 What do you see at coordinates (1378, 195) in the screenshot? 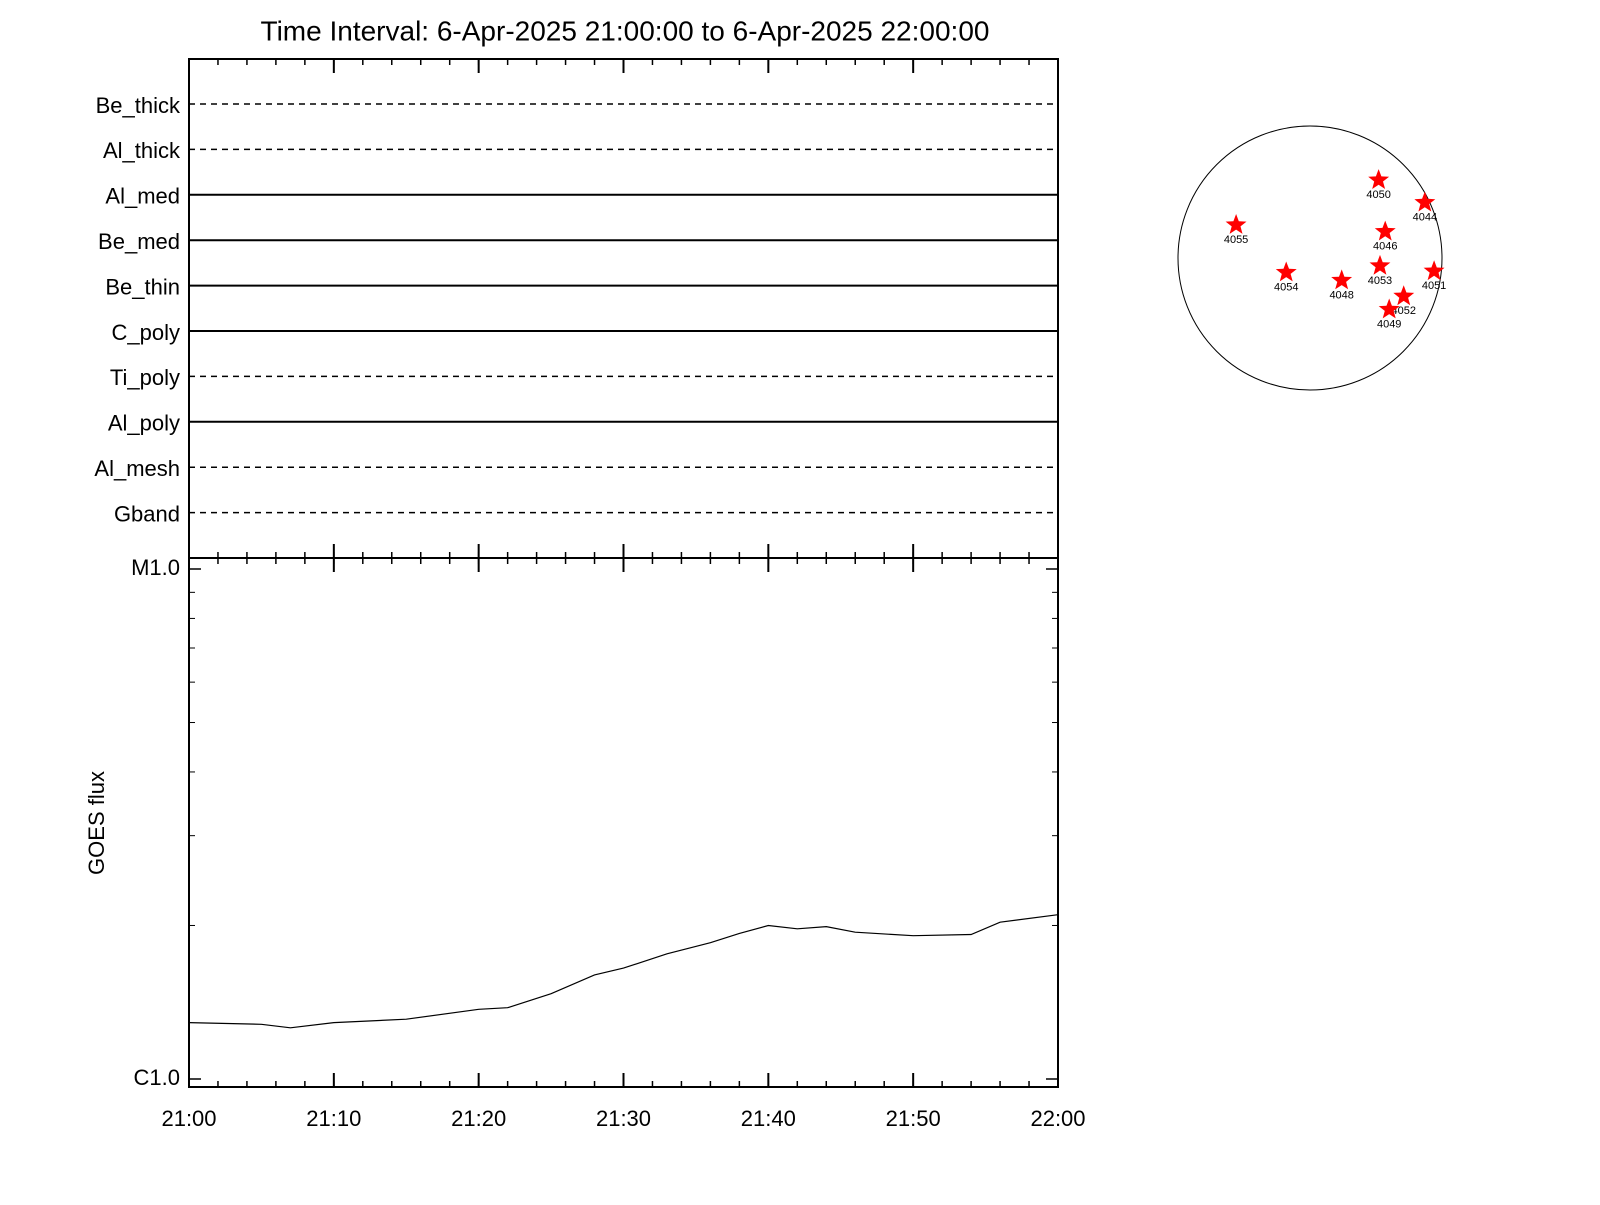
I see `region-label: 4050` at bounding box center [1378, 195].